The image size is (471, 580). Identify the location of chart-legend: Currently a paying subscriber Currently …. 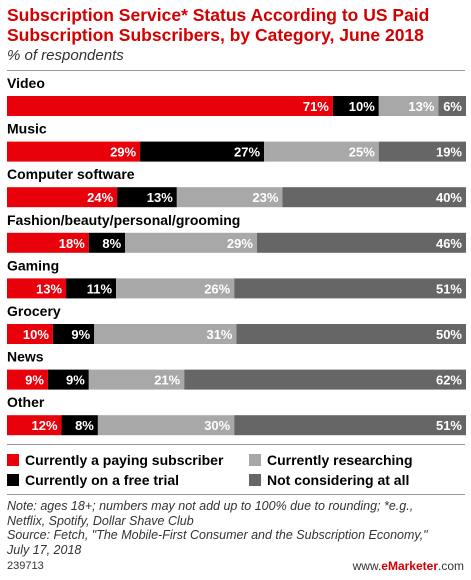
(237, 472).